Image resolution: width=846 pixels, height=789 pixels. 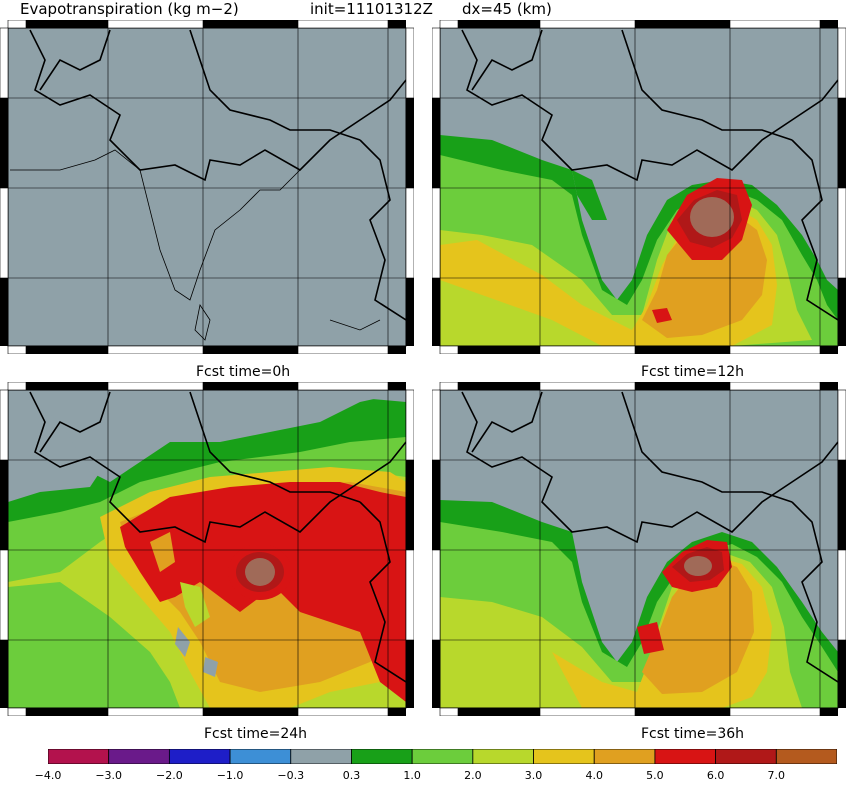 What do you see at coordinates (594, 775) in the screenshot?
I see `colorbar-tick-label: 4.0` at bounding box center [594, 775].